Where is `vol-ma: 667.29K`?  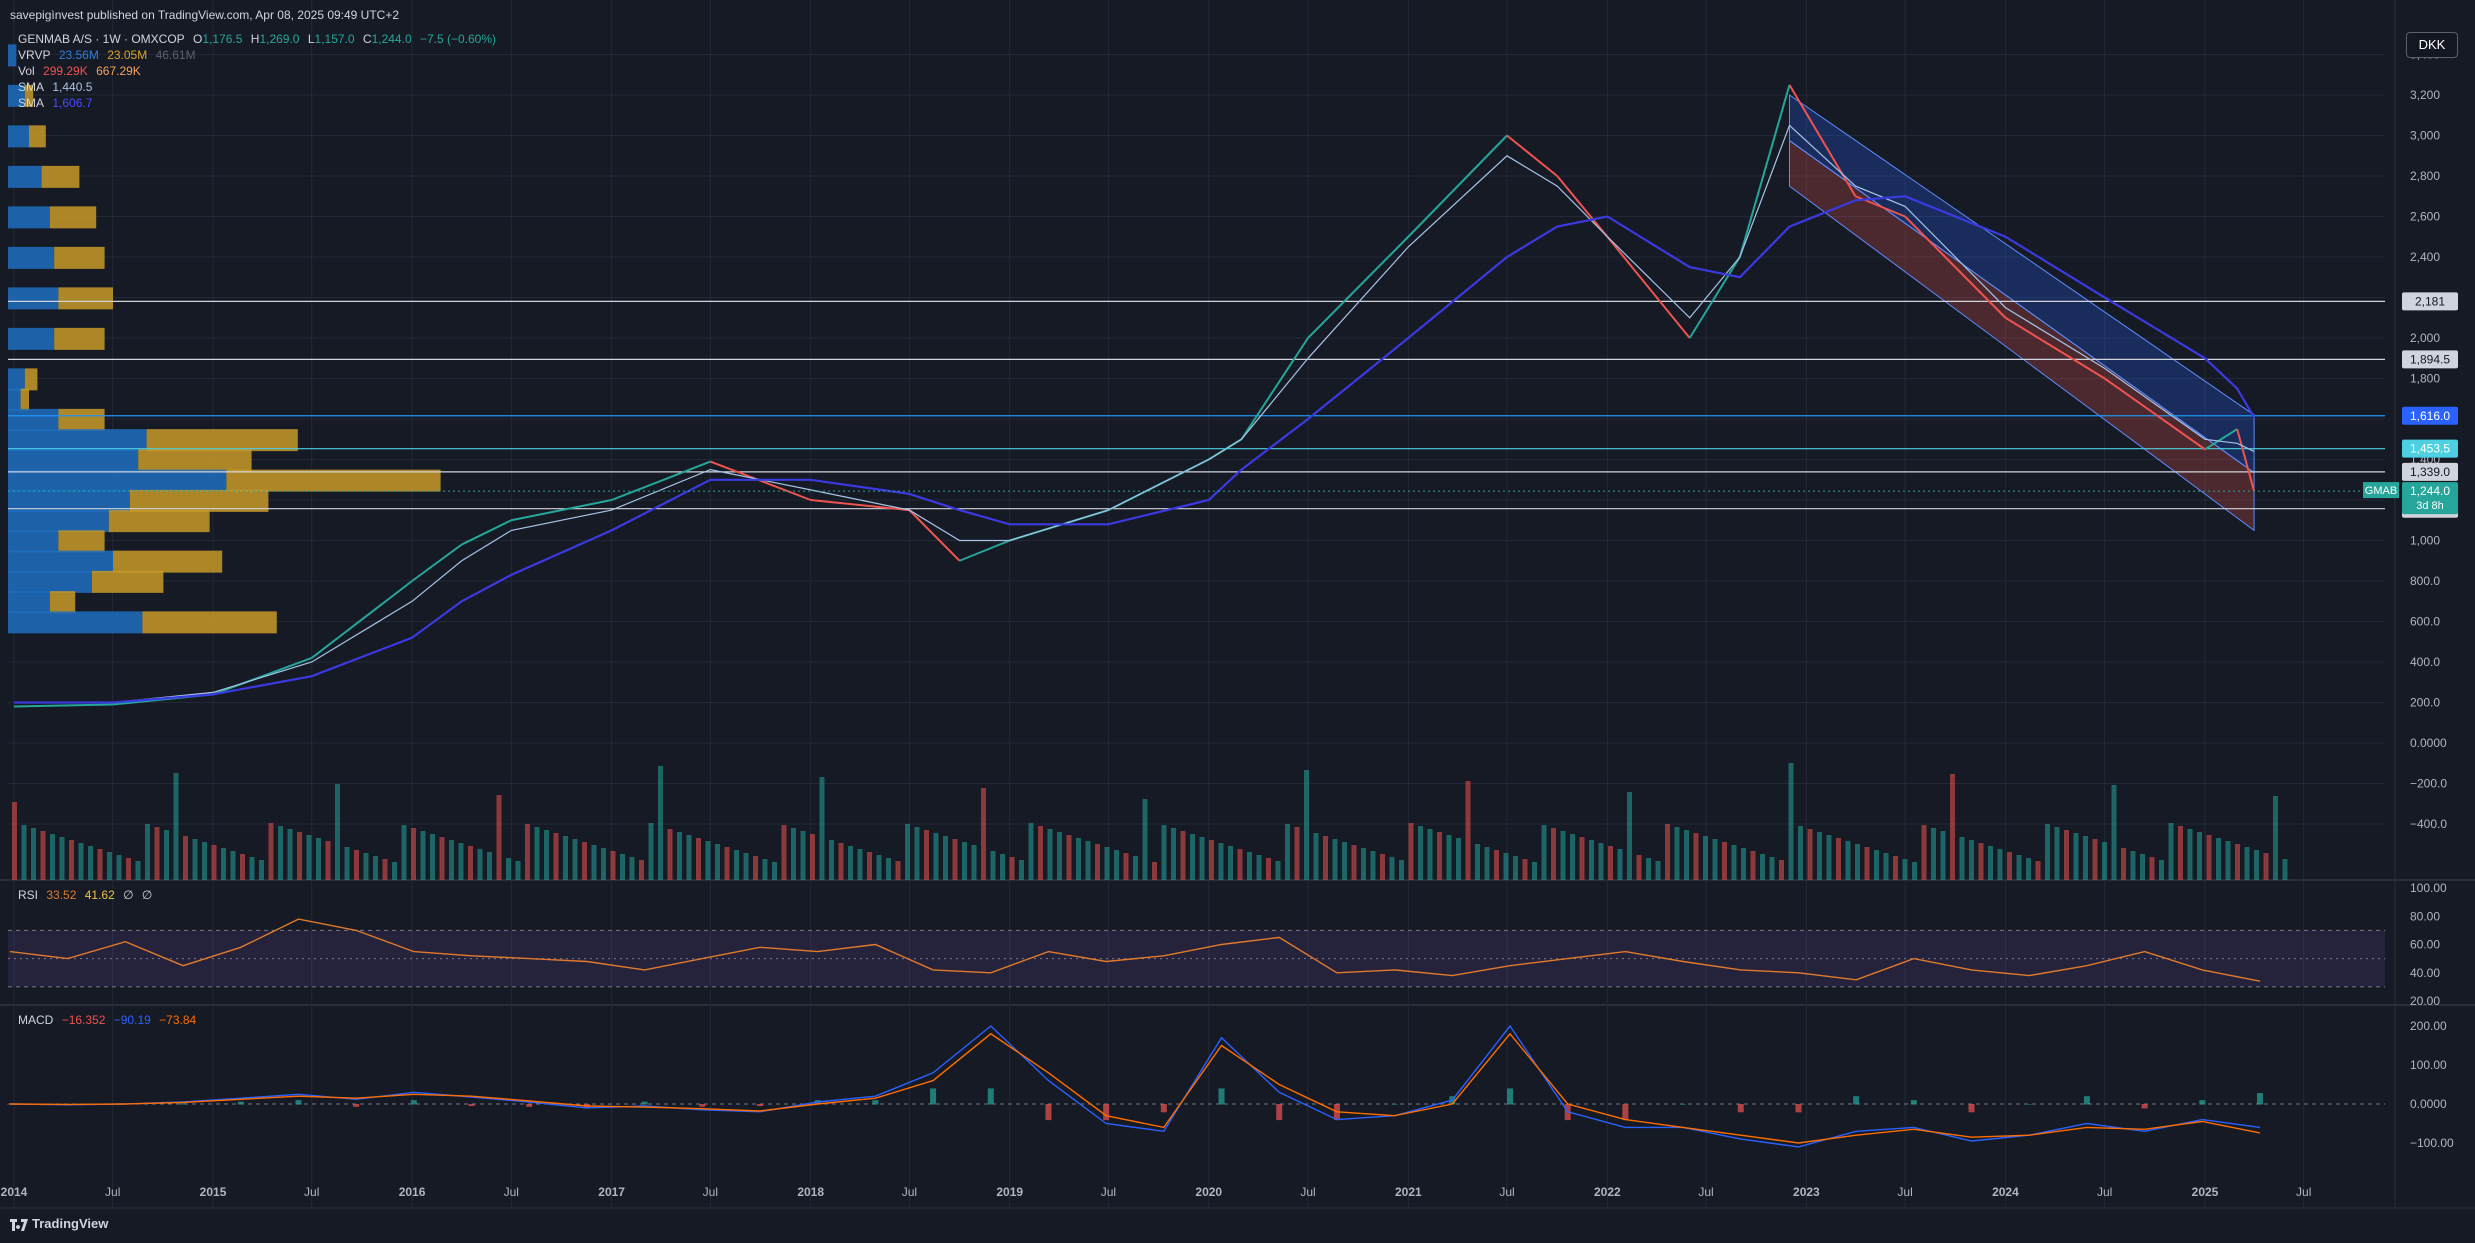
vol-ma: 667.29K is located at coordinates (118, 71).